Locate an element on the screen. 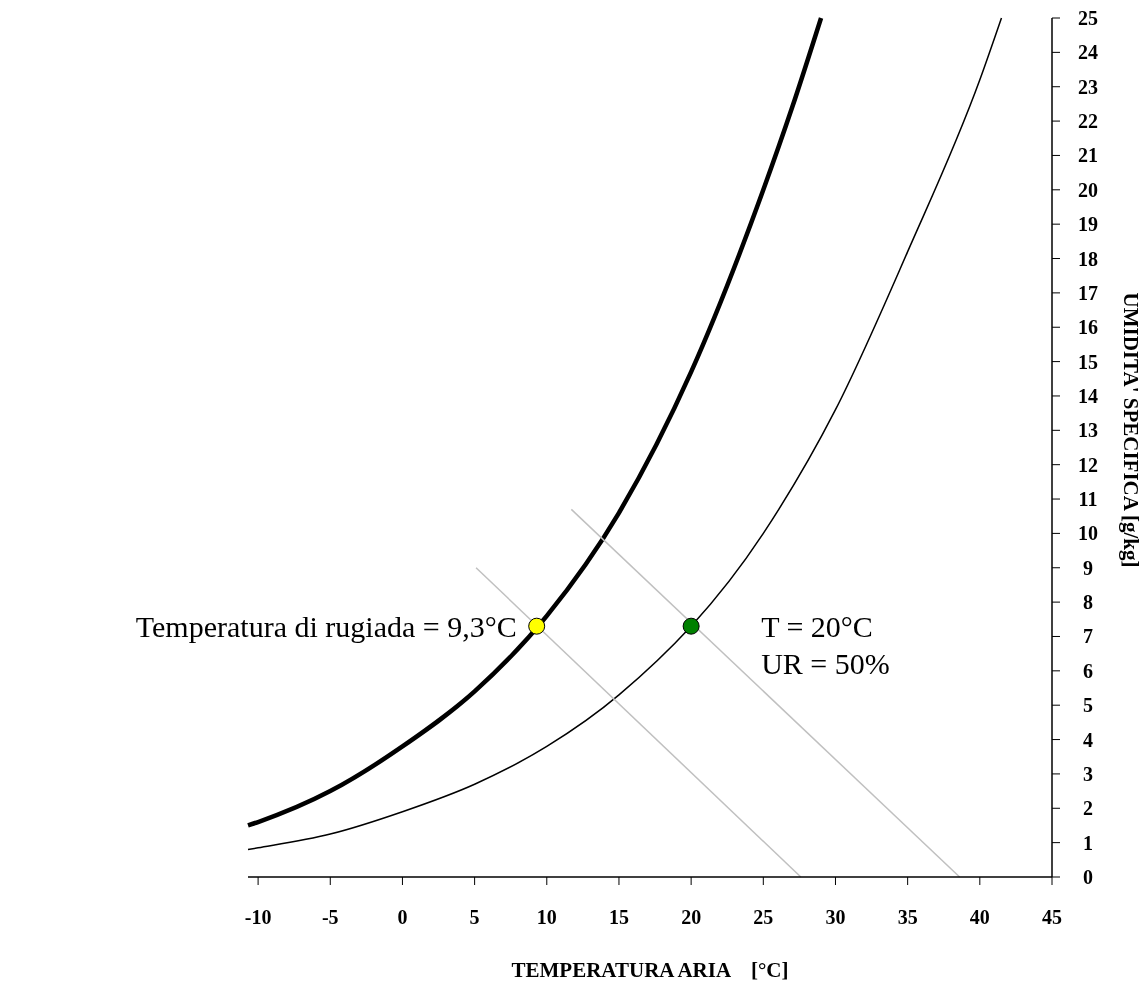  annotation: T = 20°C is located at coordinates (817, 626).